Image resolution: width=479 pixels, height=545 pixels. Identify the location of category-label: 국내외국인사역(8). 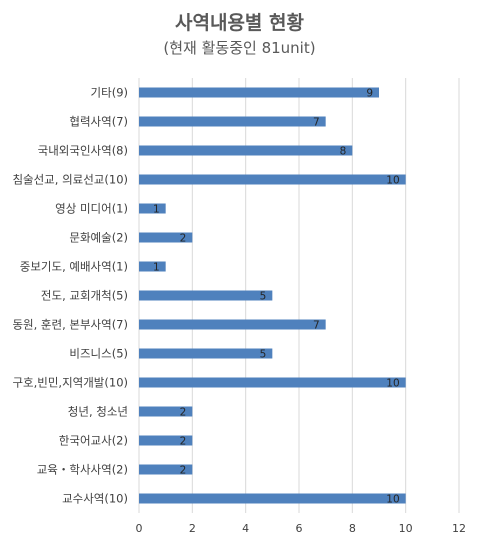
(83, 151).